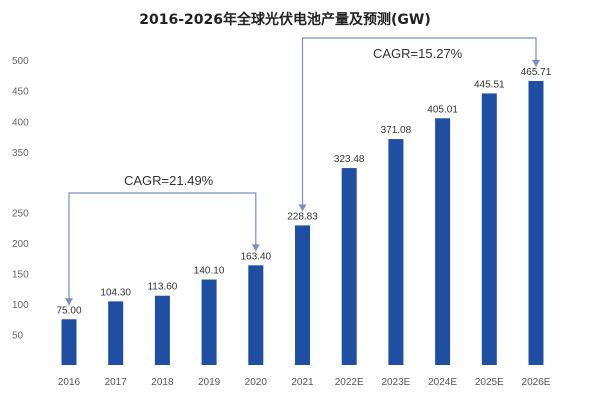 This screenshot has height=400, width=600. What do you see at coordinates (302, 295) in the screenshot?
I see `bar-2021` at bounding box center [302, 295].